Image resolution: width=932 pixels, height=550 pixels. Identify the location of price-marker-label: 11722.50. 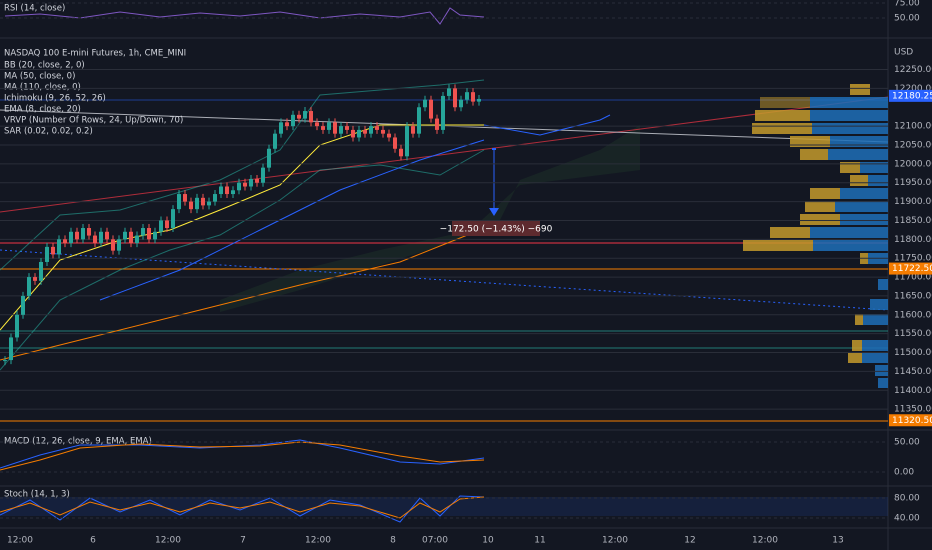
(912, 269).